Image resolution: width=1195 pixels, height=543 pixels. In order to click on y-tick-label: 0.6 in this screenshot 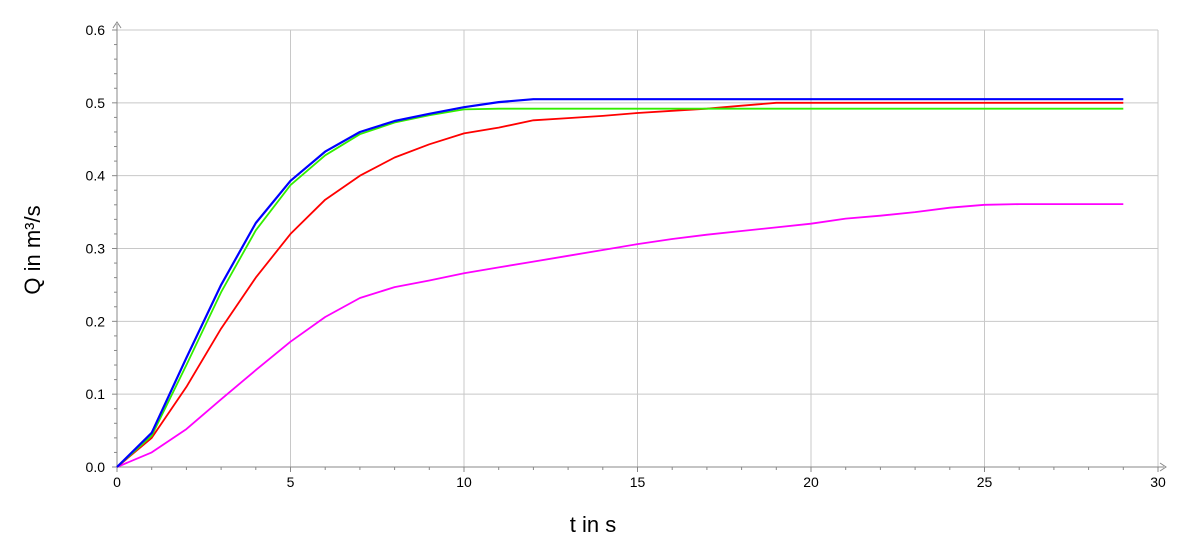, I will do `click(96, 30)`.